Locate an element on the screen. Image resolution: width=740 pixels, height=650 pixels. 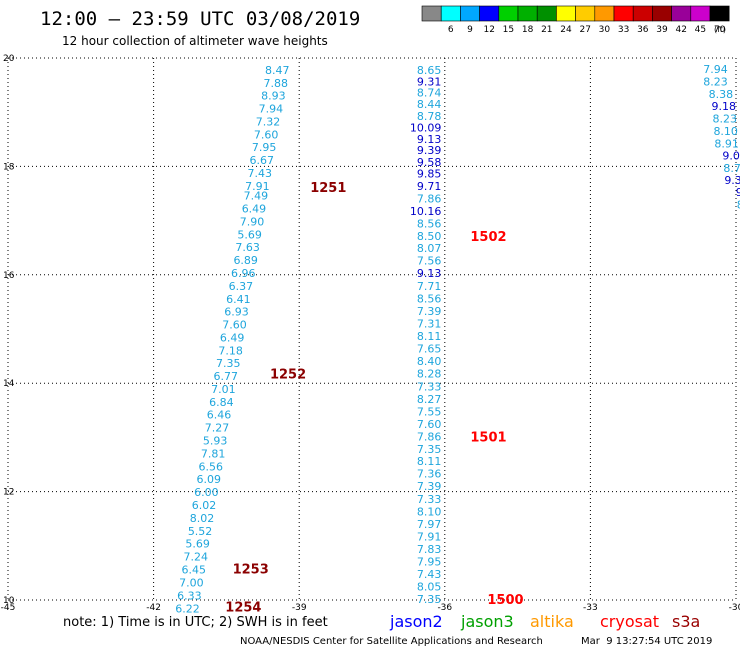
y-tick-label: 10 is located at coordinates (9, 601).